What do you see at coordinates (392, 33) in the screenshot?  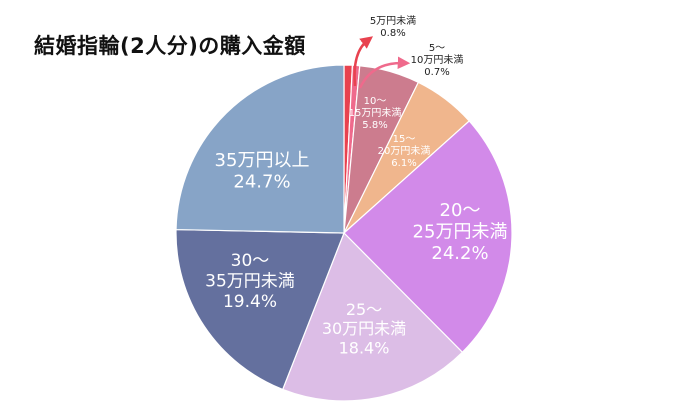 I see `slice-value-label: 0.8%` at bounding box center [392, 33].